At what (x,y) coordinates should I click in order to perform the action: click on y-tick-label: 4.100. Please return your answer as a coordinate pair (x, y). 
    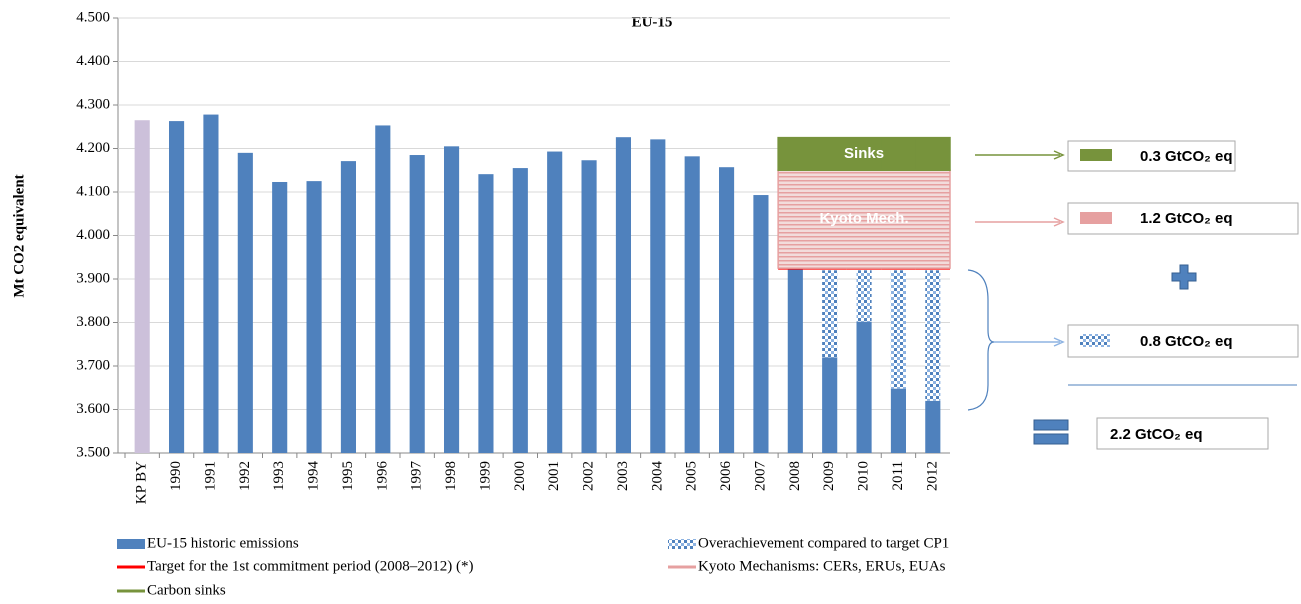
    Looking at the image, I should click on (93, 191).